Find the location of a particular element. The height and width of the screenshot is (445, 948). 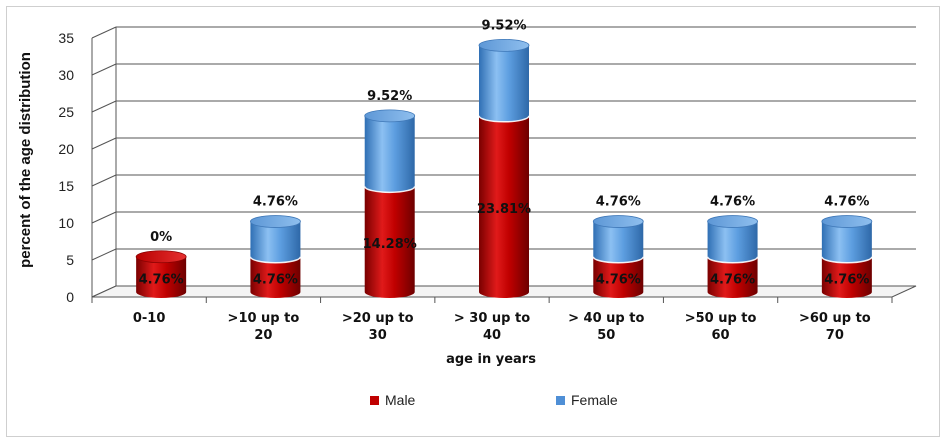

y-axis-title: percent of the age distribution is located at coordinates (25, 160).